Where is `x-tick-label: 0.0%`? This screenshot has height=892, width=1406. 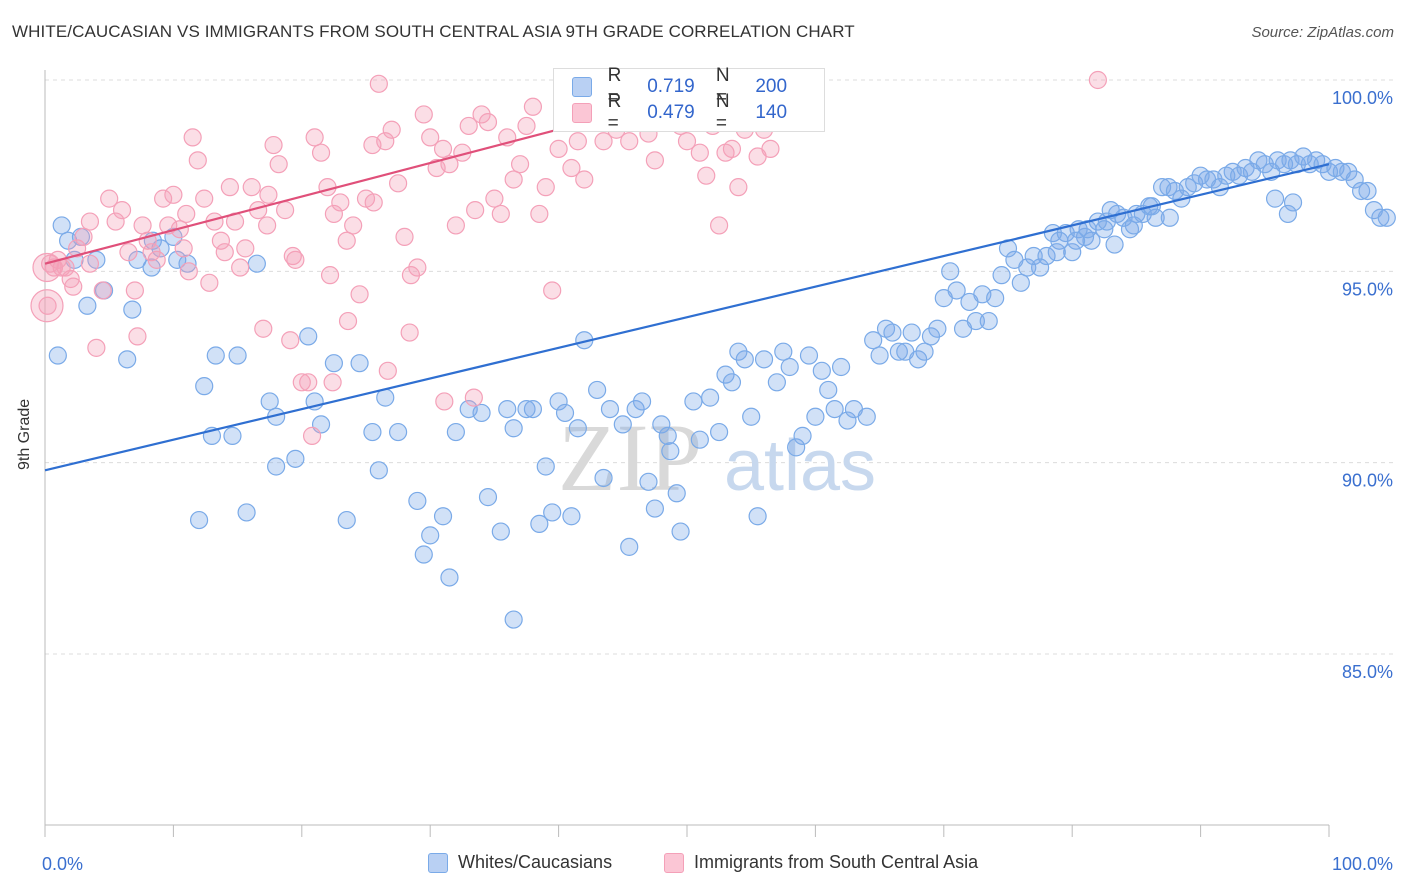 x-tick-label: 0.0% is located at coordinates (62, 864).